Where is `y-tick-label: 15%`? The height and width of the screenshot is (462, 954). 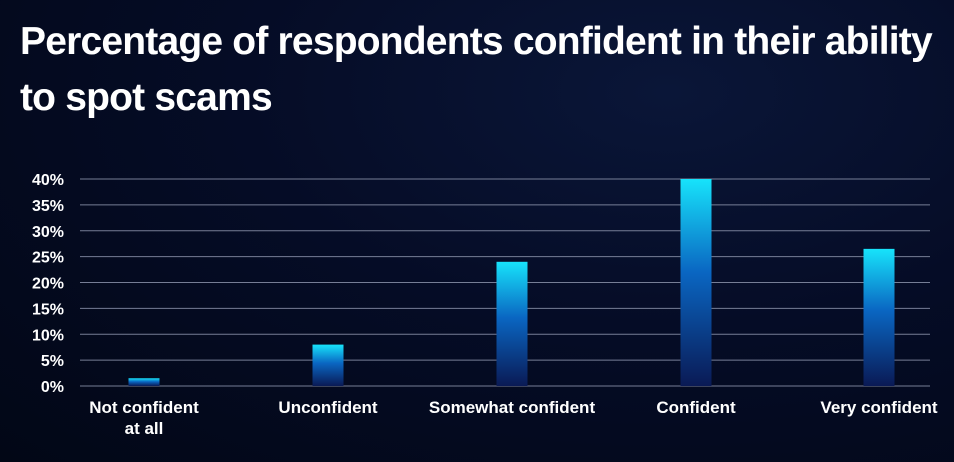
y-tick-label: 15% is located at coordinates (48, 309).